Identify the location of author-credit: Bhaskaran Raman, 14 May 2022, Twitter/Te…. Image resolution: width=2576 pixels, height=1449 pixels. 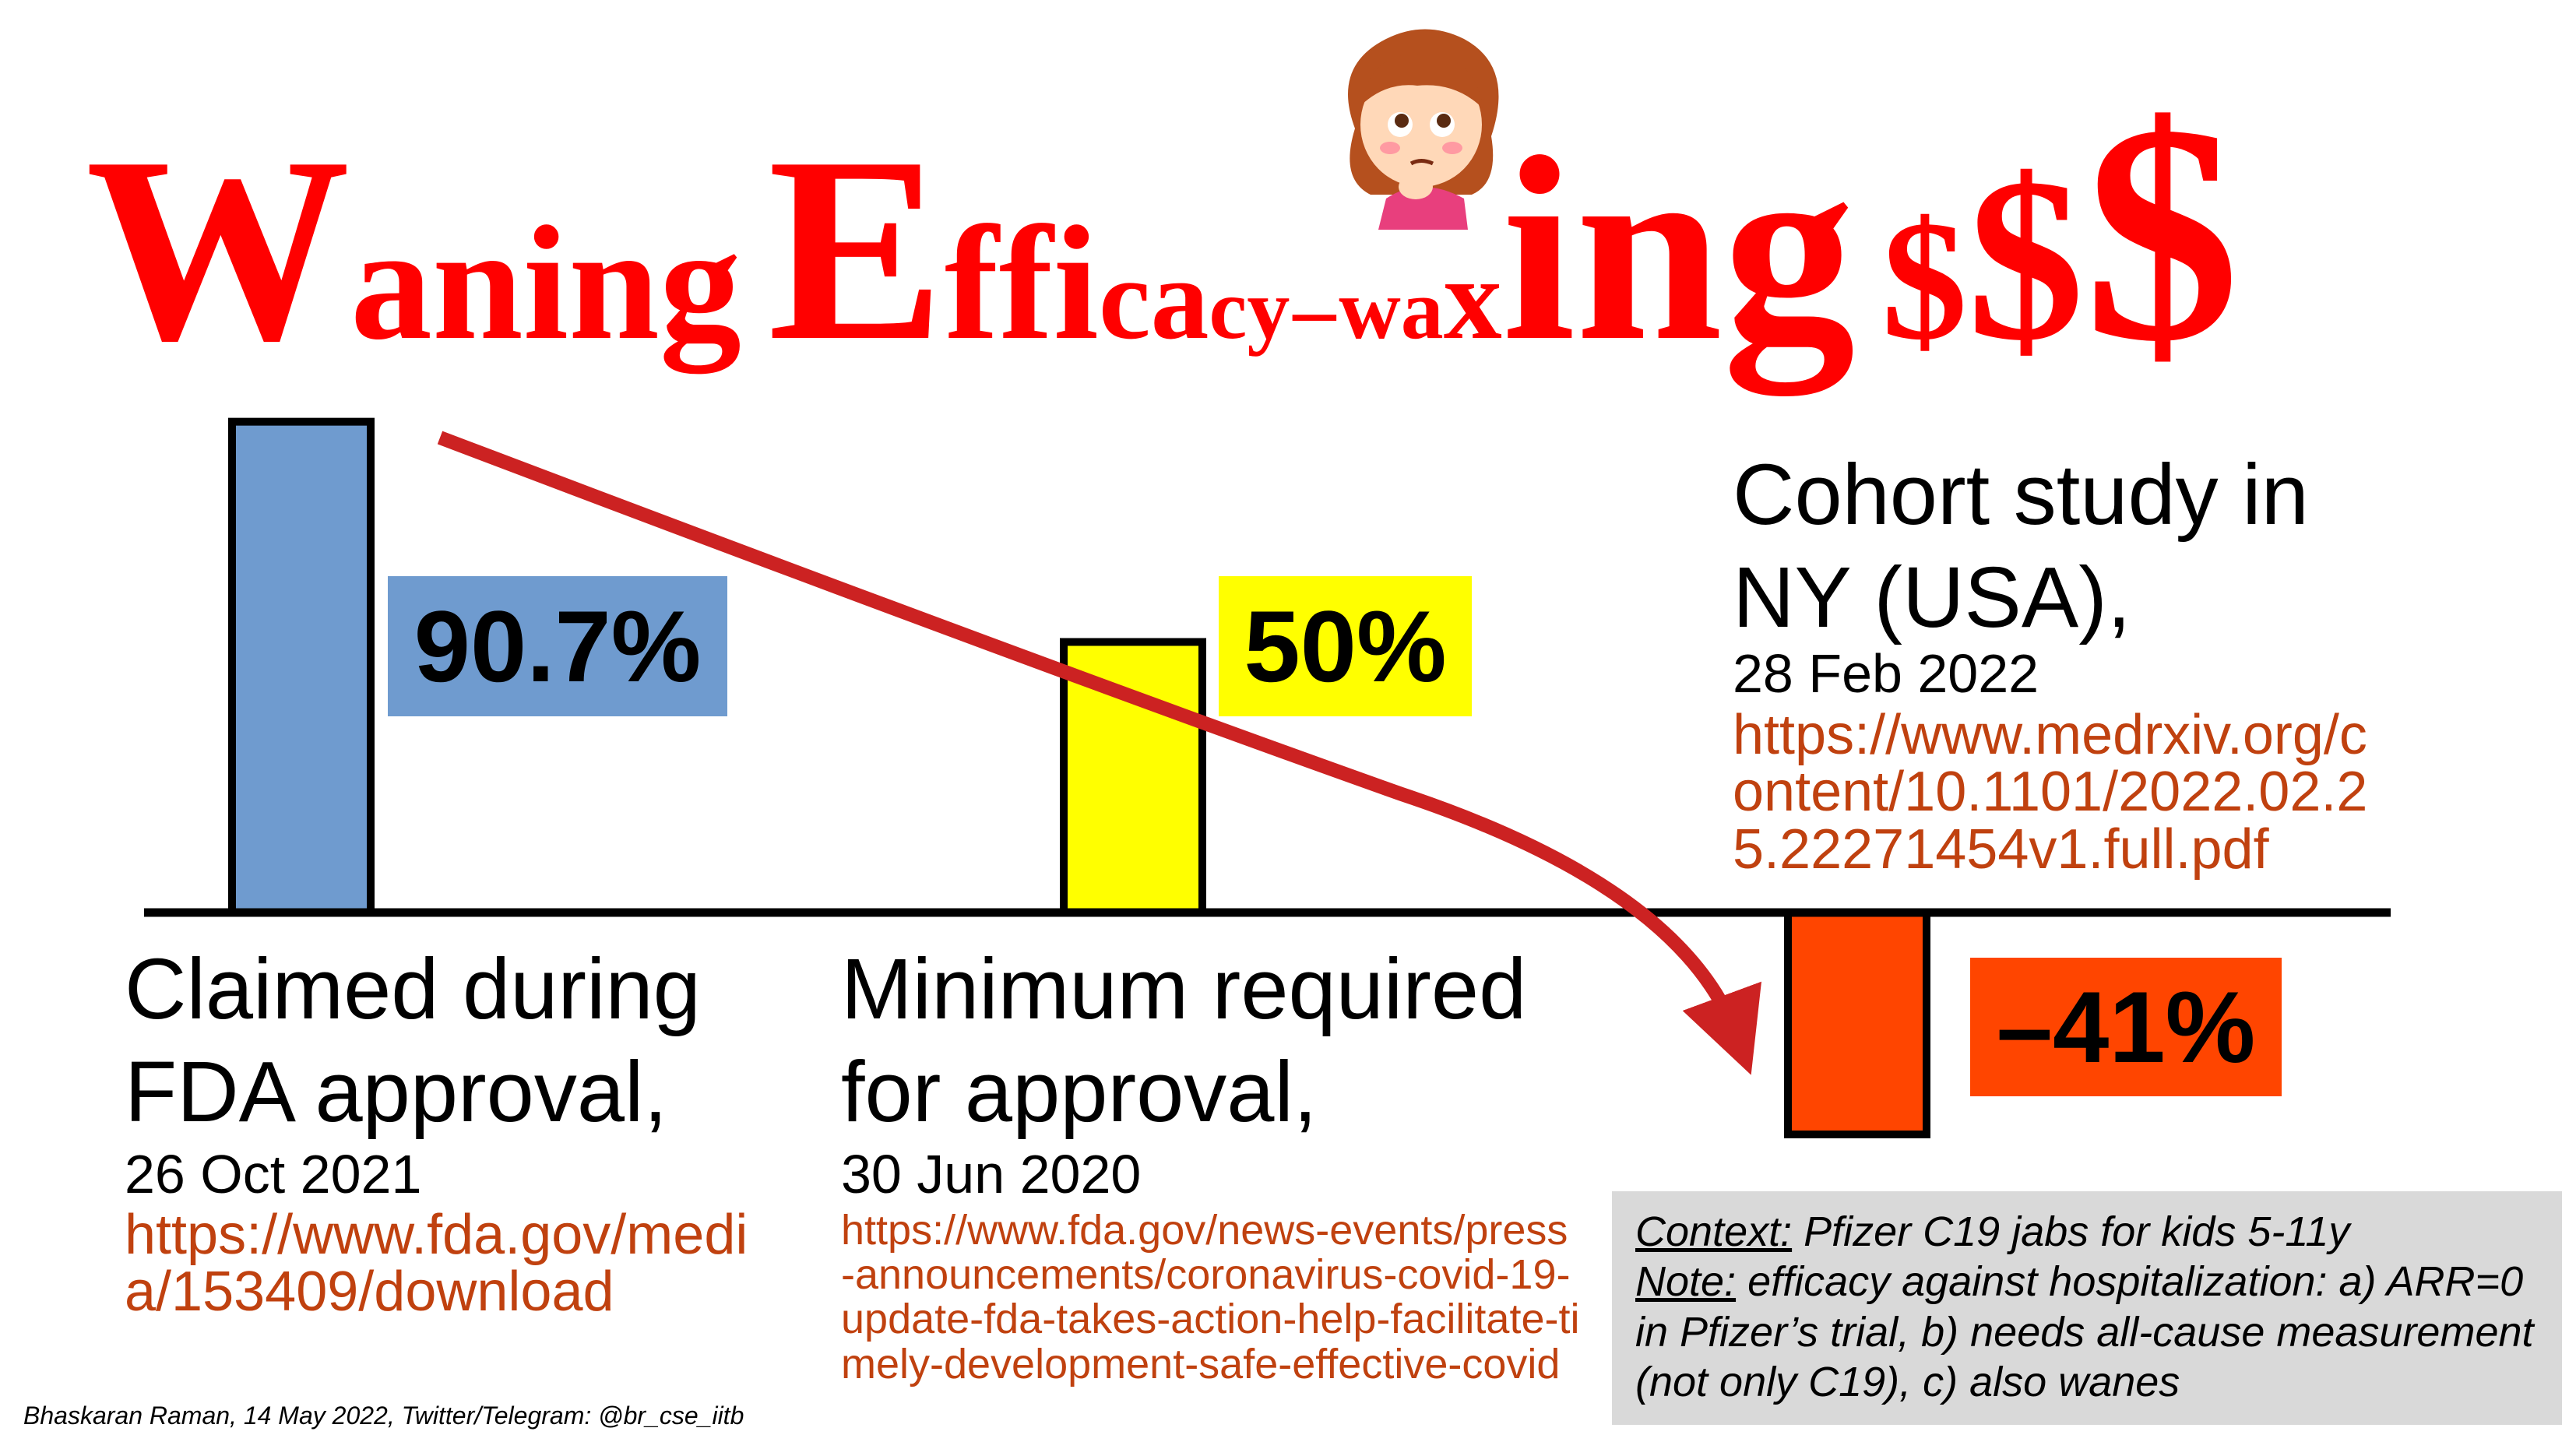
(383, 1416).